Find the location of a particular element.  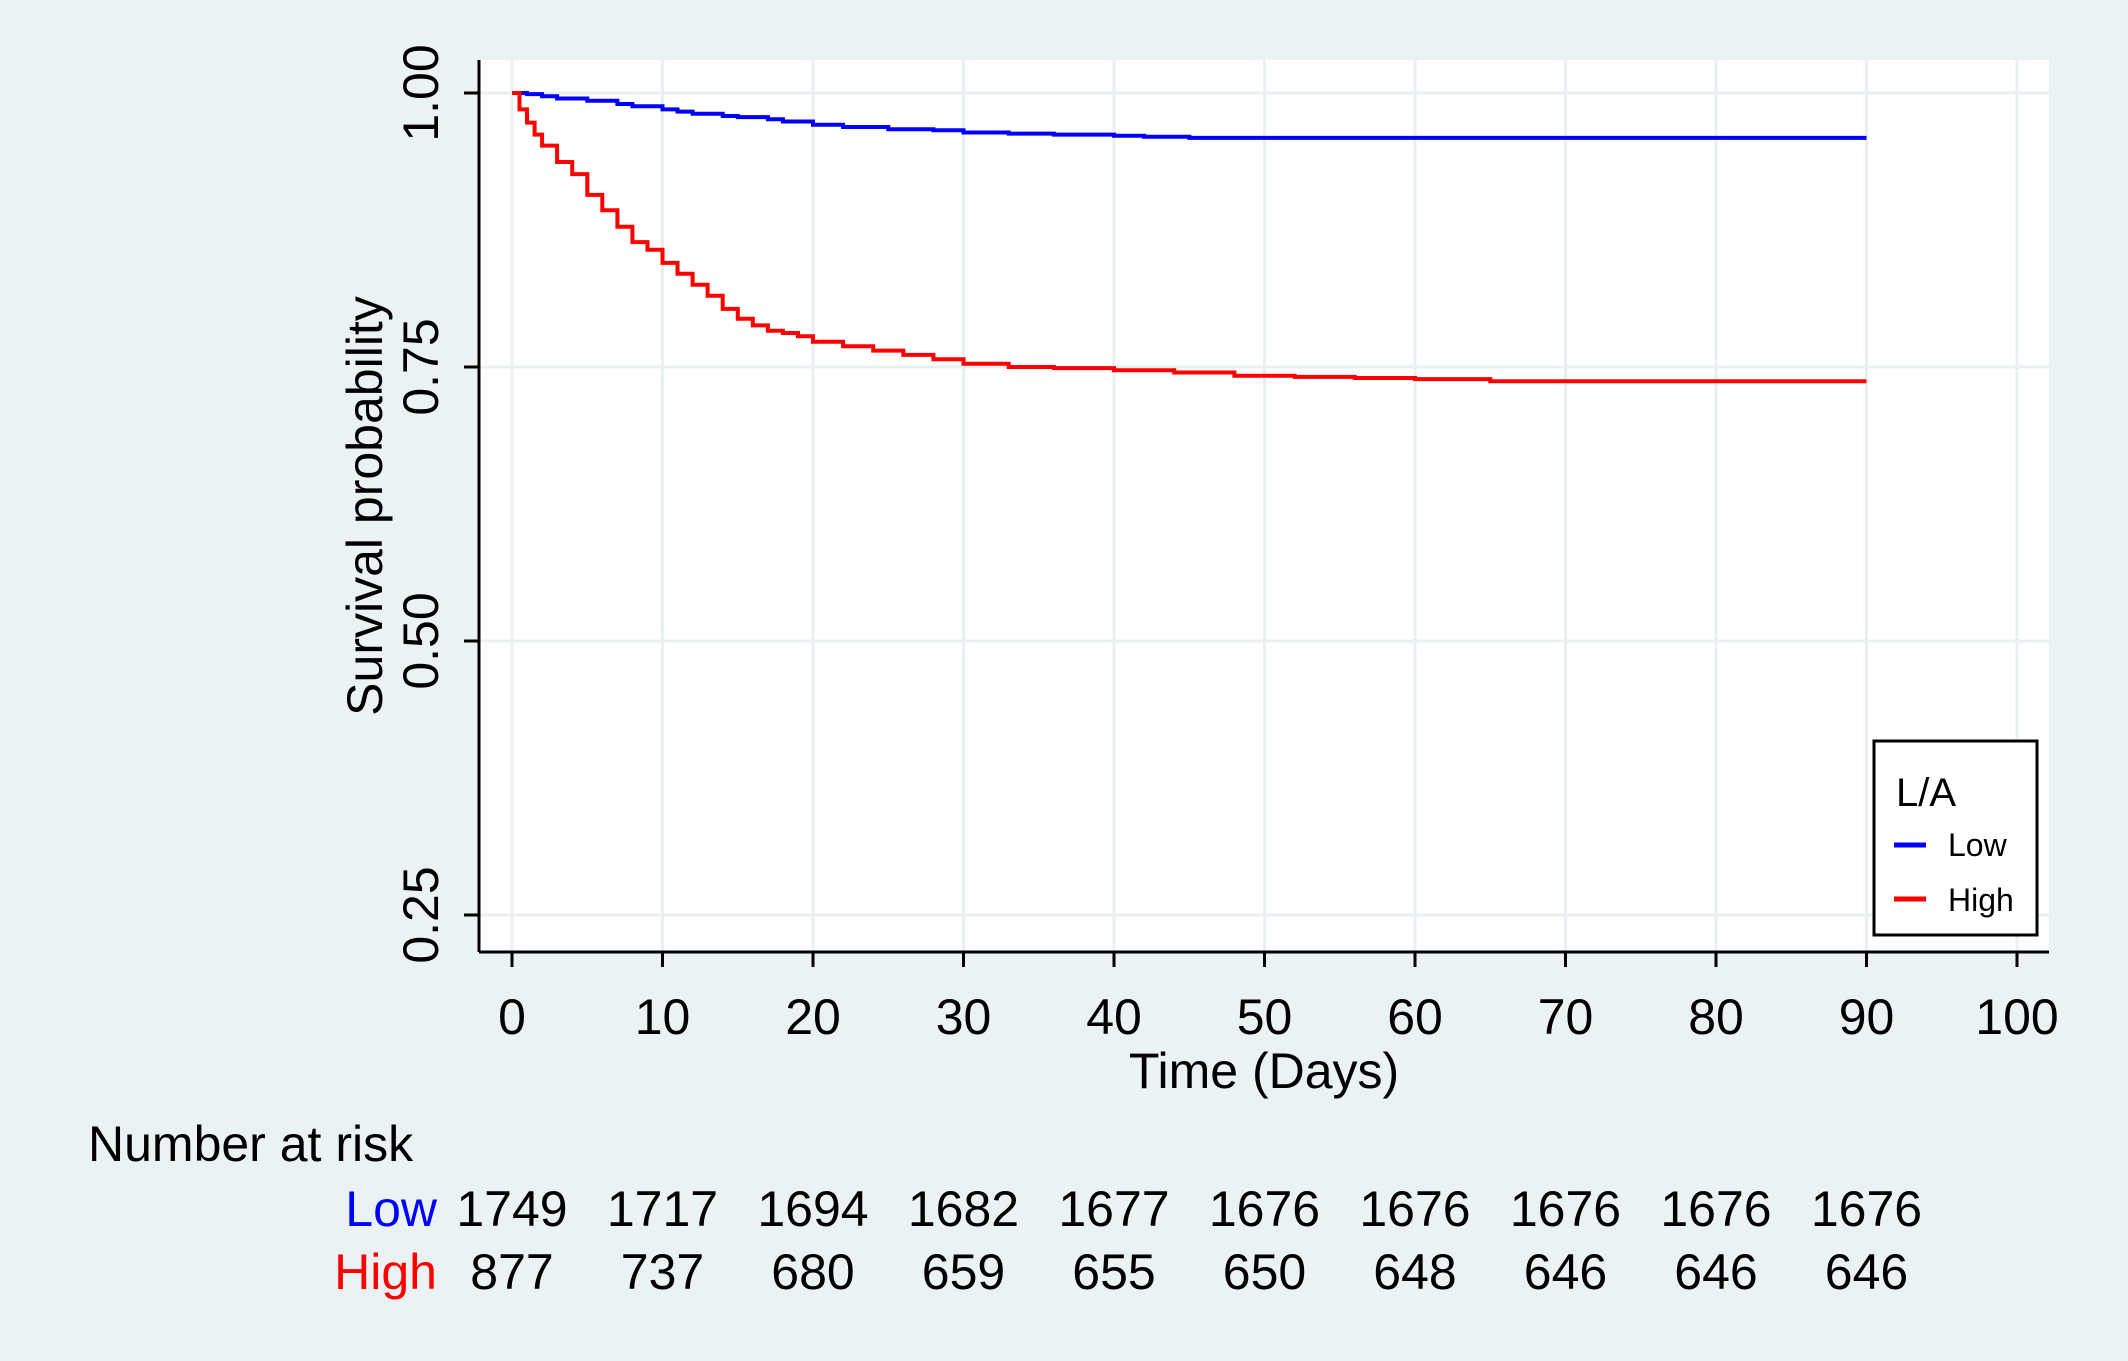

x-tick-label-9: 90 is located at coordinates (1867, 1017).